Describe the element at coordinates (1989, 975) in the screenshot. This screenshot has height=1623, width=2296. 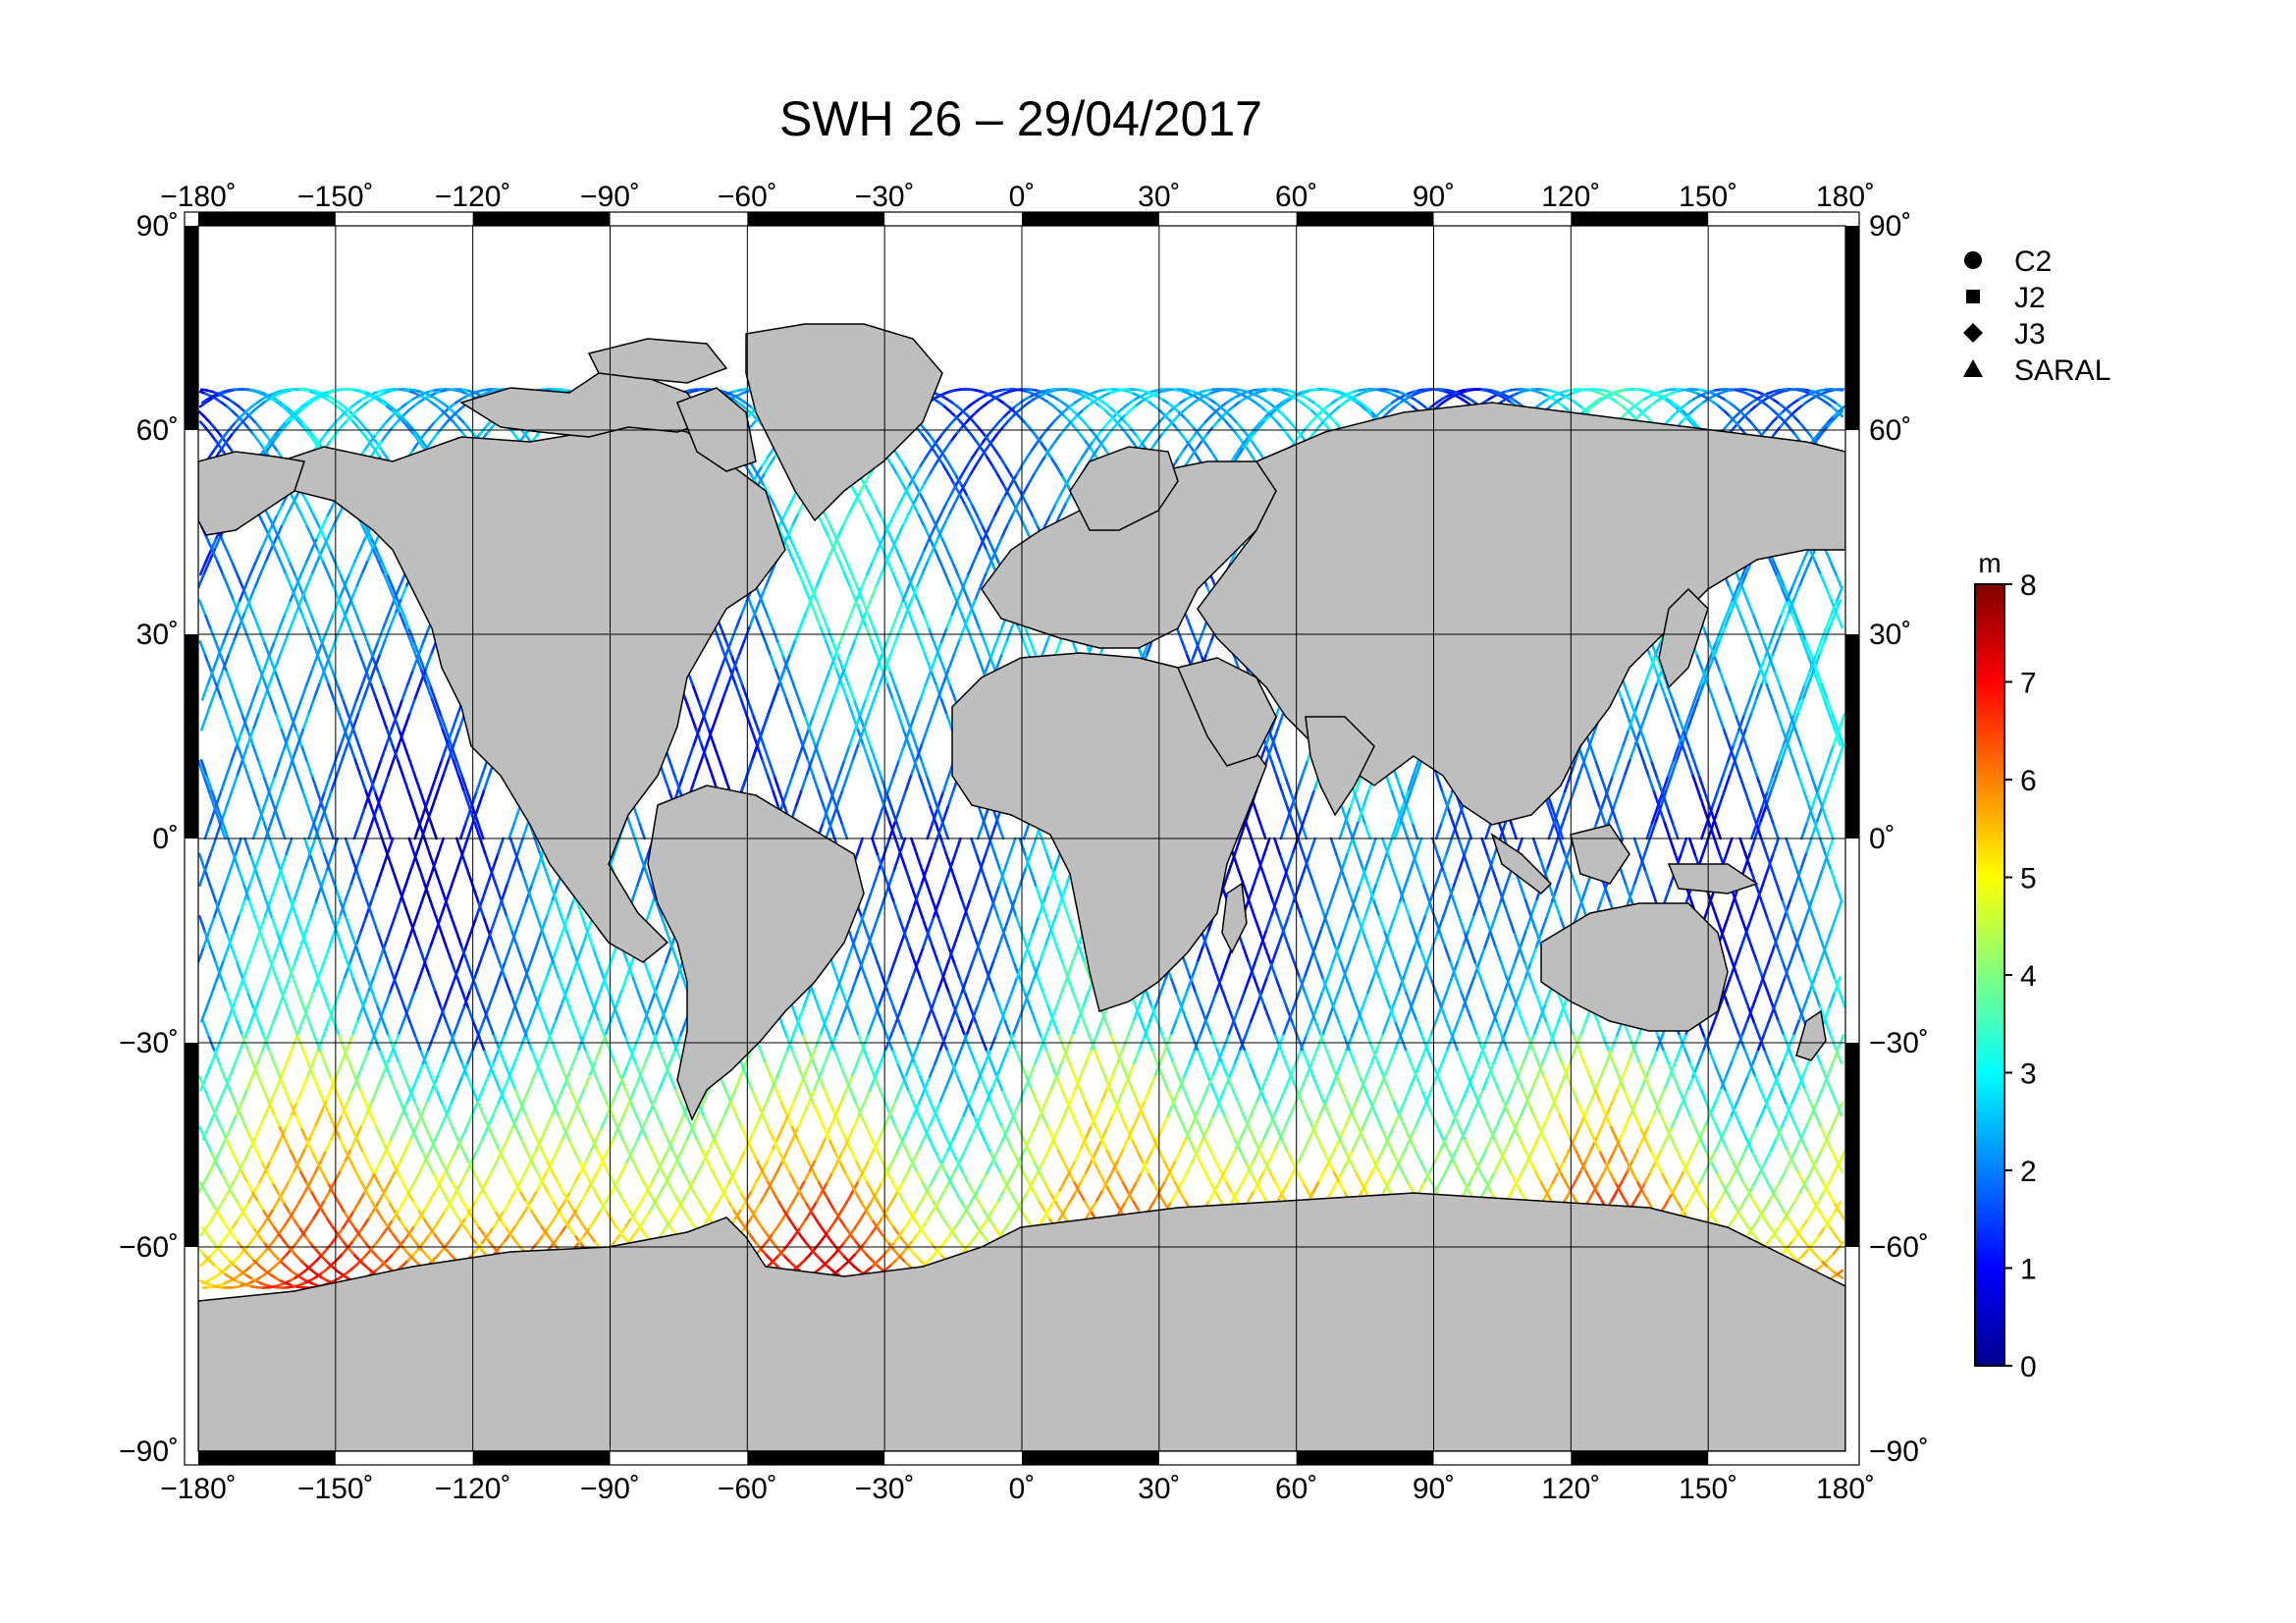
I see `colorbar-gradient` at that location.